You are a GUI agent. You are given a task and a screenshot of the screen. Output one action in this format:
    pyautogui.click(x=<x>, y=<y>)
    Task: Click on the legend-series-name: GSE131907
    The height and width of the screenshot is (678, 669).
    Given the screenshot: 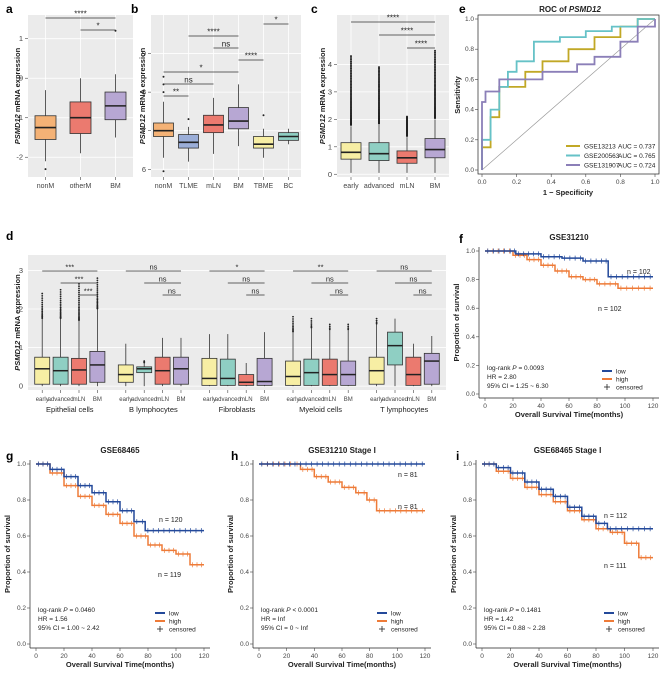 What is the action you would take?
    pyautogui.click(x=602, y=166)
    